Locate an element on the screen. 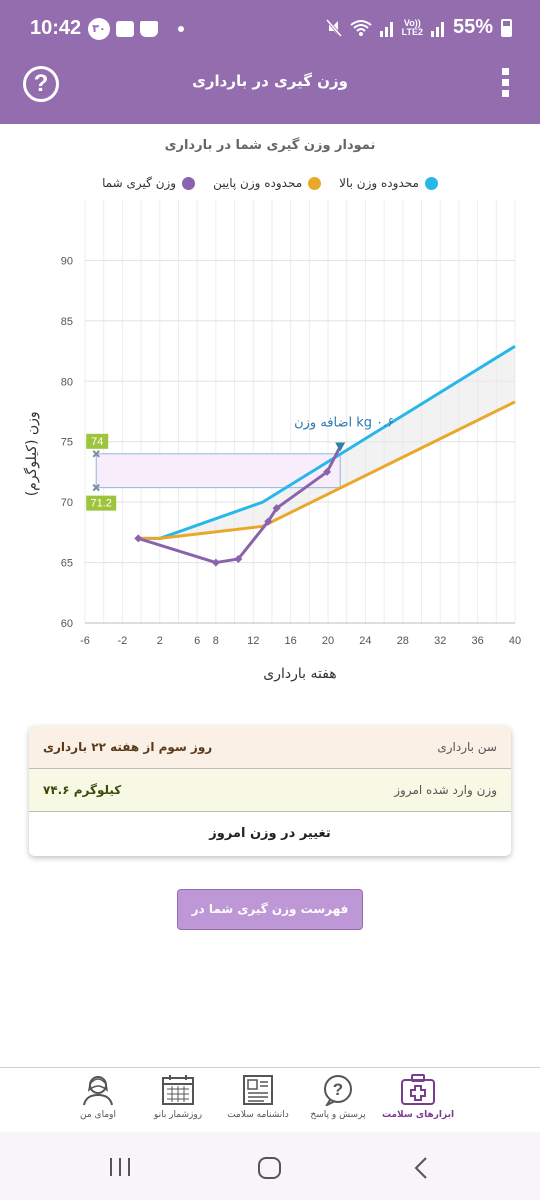 This screenshot has height=1200, width=540. network-label-bottom: LTE2 is located at coordinates (412, 31).